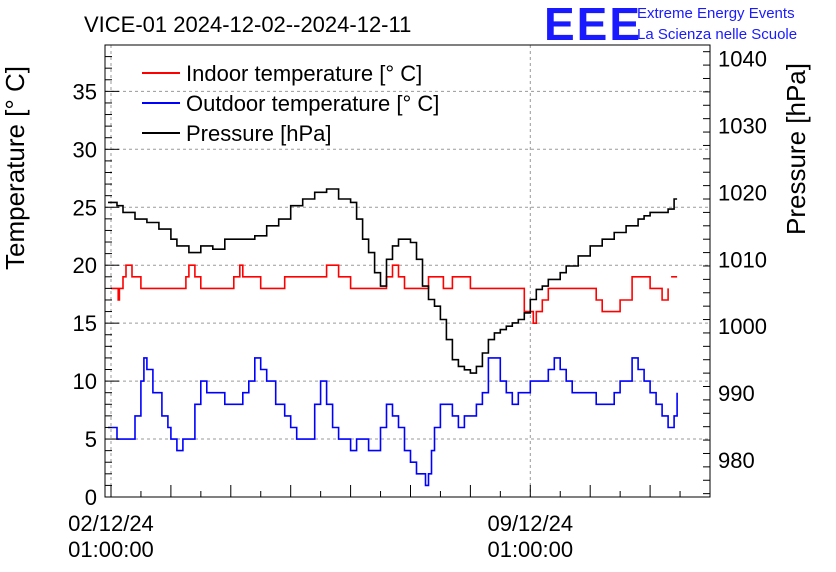 The image size is (836, 572). Describe the element at coordinates (91, 439) in the screenshot. I see `y-tick-label: 5` at that location.